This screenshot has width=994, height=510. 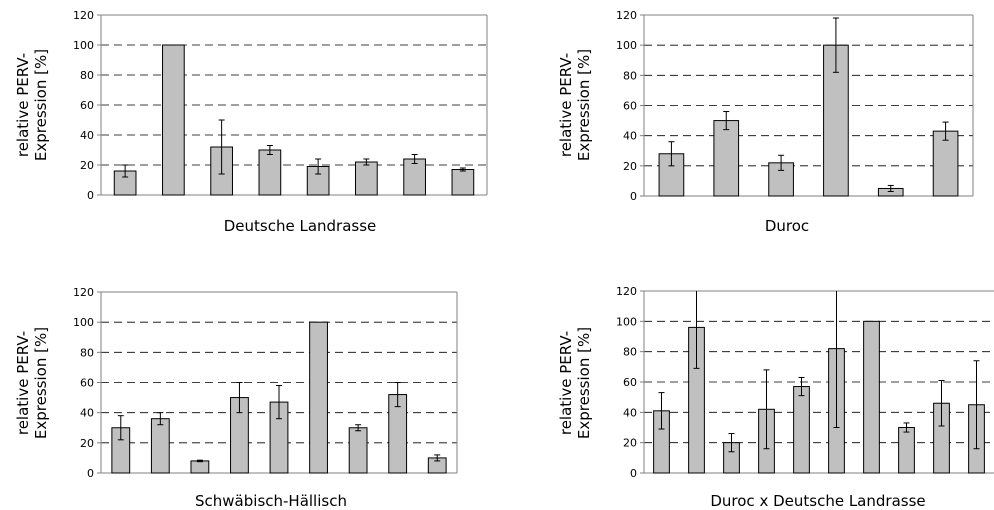 I want to click on x-axis-label: Duroc, so click(x=787, y=226).